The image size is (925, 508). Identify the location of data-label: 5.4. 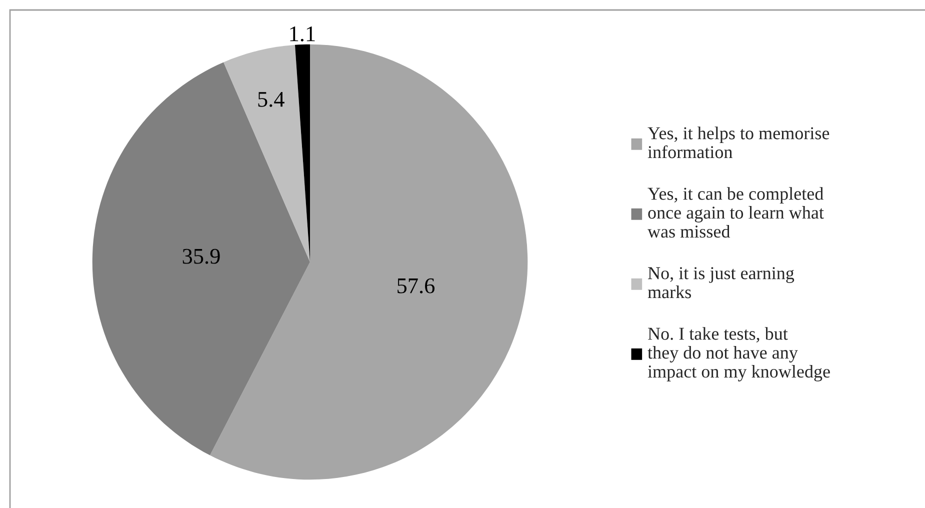
(271, 99).